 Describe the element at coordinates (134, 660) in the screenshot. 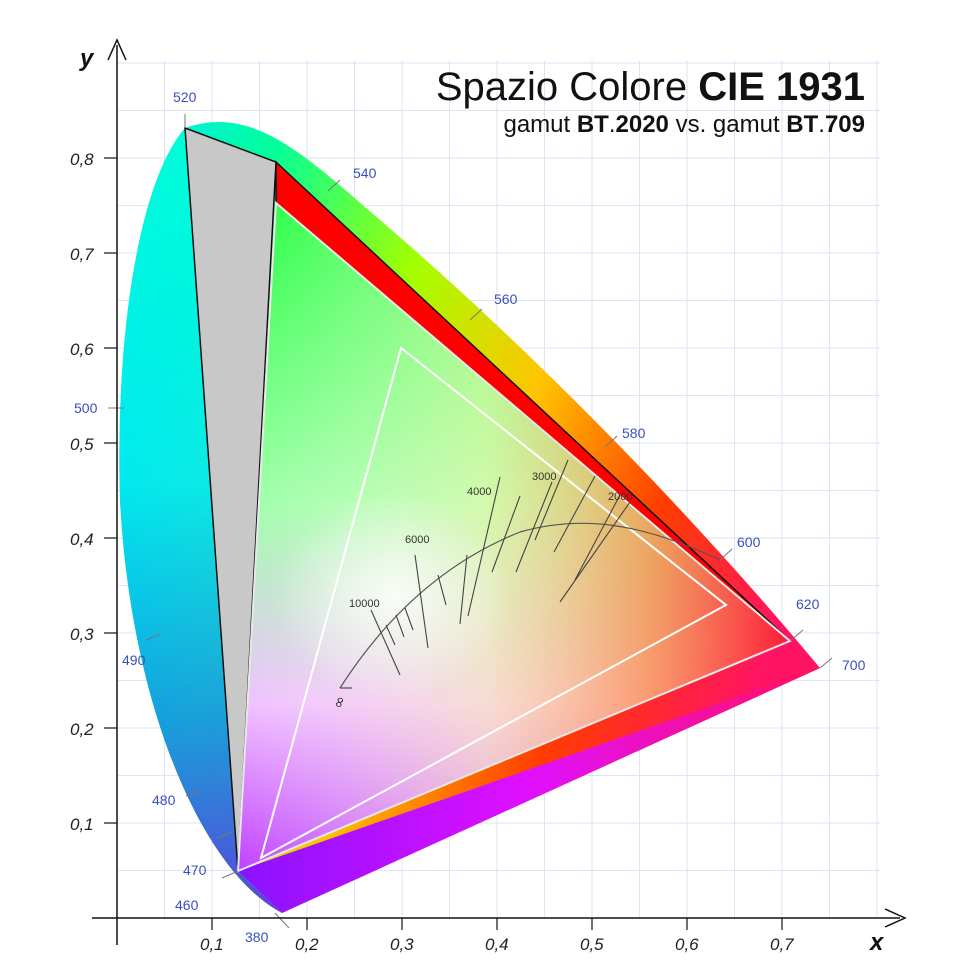

I see `wavelength-label: 490` at that location.